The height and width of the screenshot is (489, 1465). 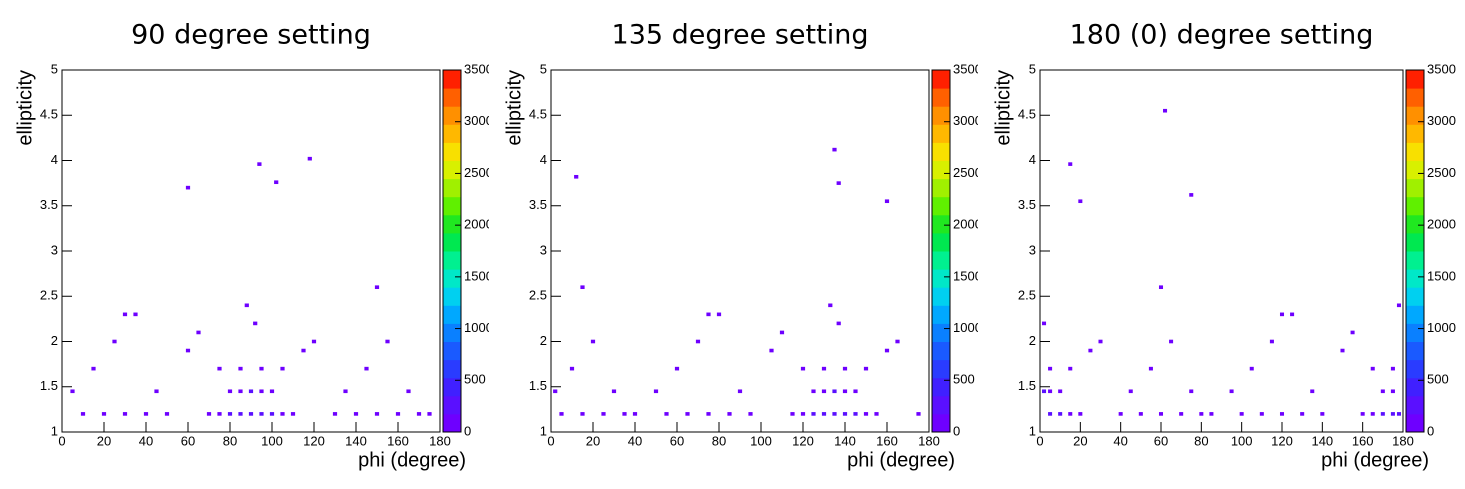 What do you see at coordinates (593, 440) in the screenshot?
I see `x-tick-label: 20` at bounding box center [593, 440].